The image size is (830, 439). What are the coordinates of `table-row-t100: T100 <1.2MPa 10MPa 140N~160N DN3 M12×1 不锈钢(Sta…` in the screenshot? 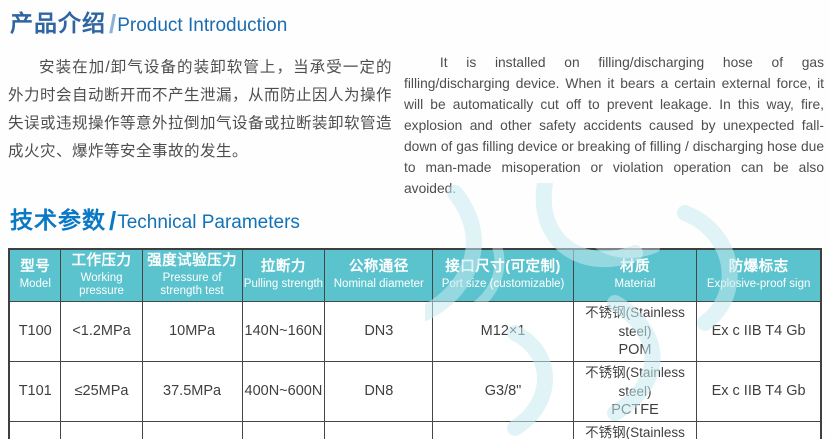 It's located at (415, 331).